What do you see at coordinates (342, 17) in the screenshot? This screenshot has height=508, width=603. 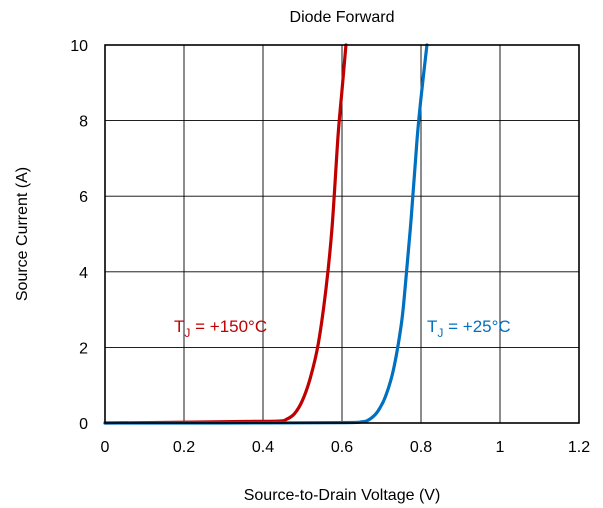 I see `chart-title: Diode Forward` at bounding box center [342, 17].